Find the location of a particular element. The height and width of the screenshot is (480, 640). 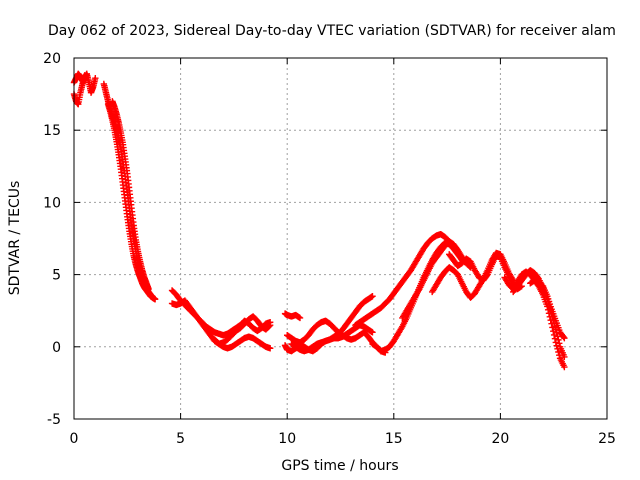

x-tick-label: 10 is located at coordinates (287, 439).